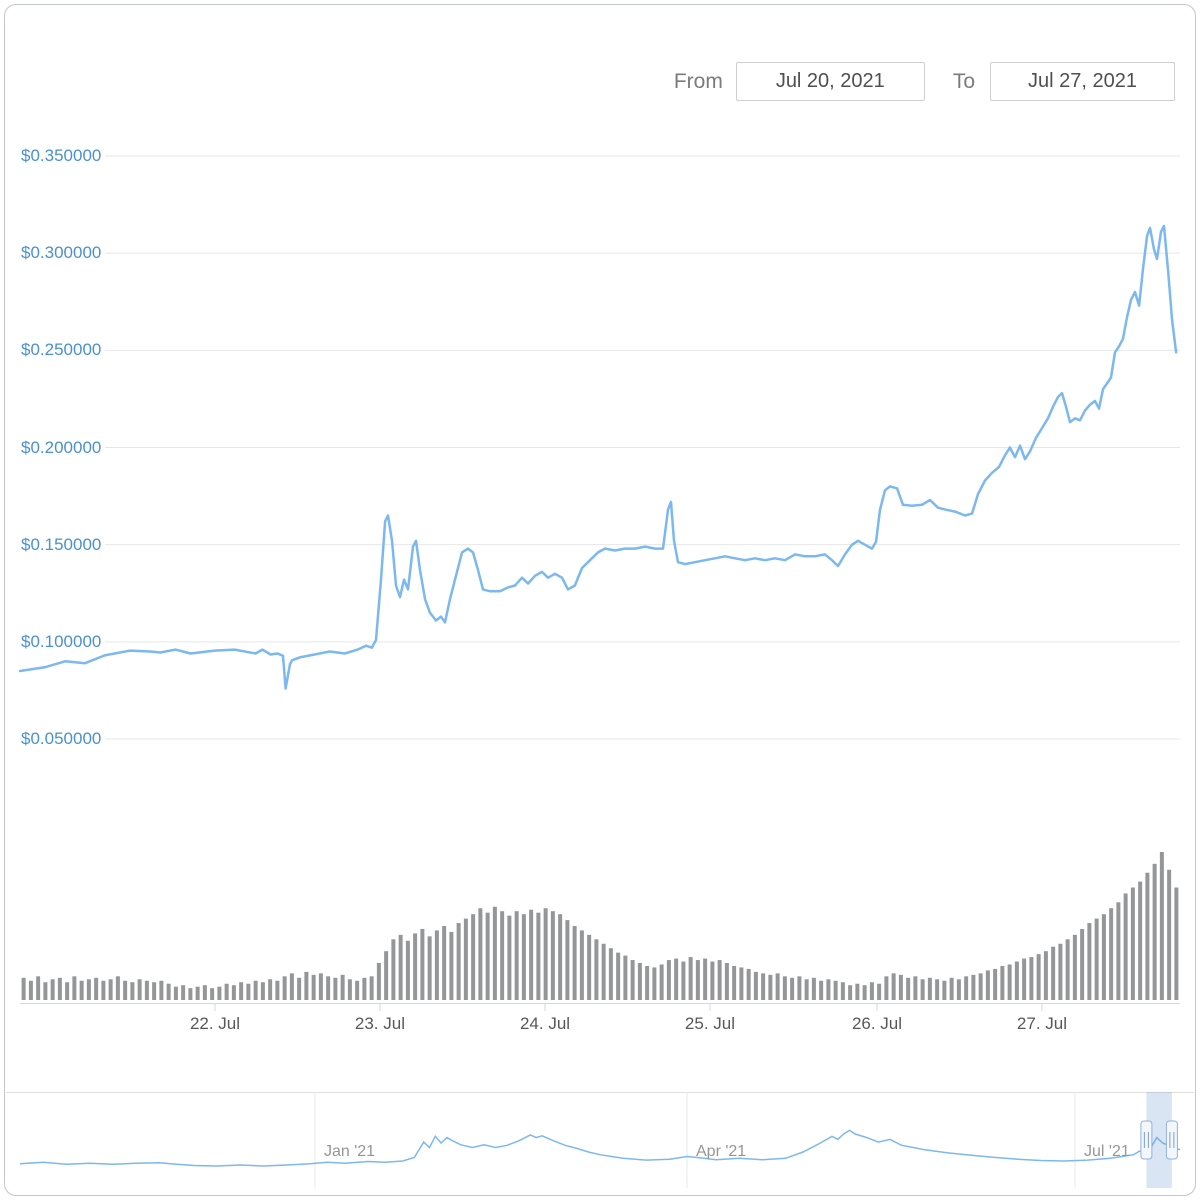  Describe the element at coordinates (600, 1140) in the screenshot. I see `navigator-track` at that location.